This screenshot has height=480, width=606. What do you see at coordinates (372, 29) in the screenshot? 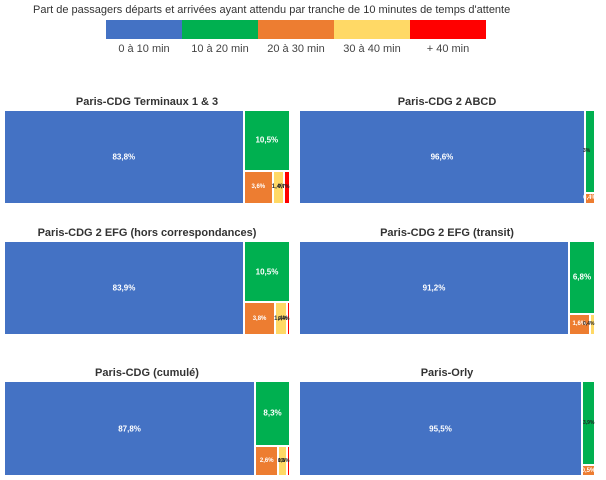
I see `legend-swatch-t3` at bounding box center [372, 29].